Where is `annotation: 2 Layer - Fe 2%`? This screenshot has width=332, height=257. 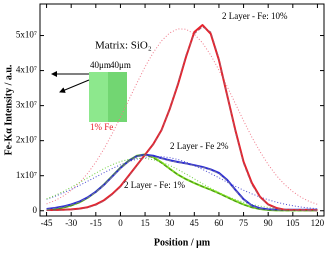 annotation: 2 Layer - Fe 2% is located at coordinates (199, 146).